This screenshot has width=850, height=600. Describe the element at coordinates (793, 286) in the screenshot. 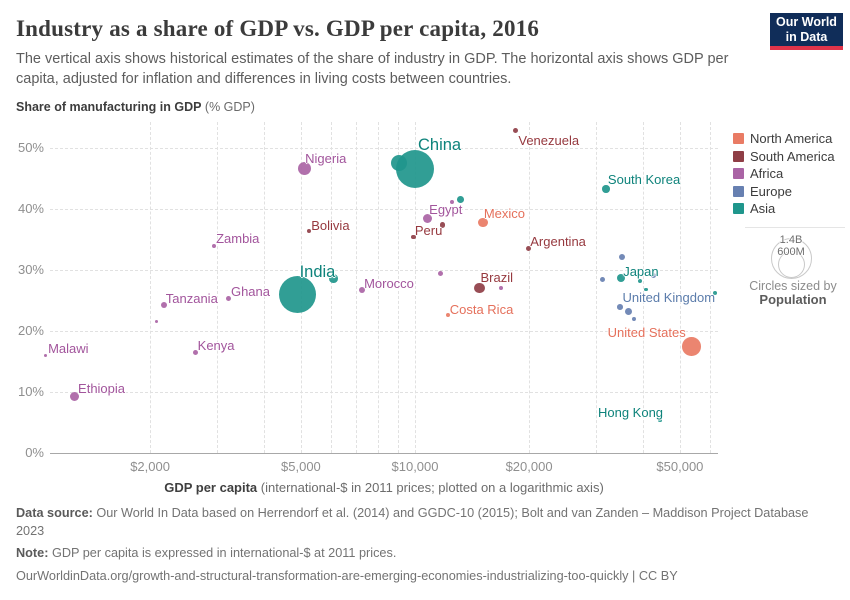

I see `size-legend-caption: Circles sized by` at that location.